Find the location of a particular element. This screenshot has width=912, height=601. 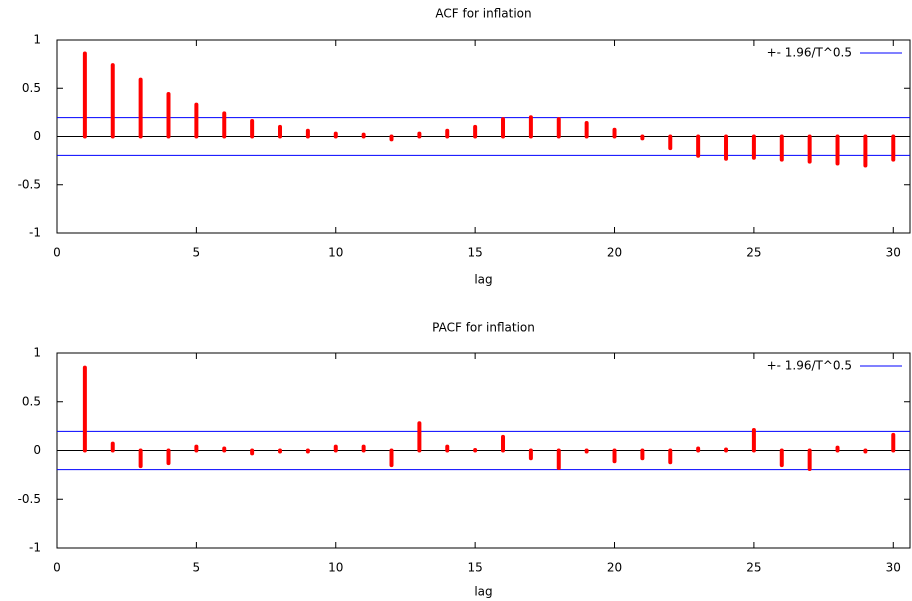

chart-title: ACF for inflation is located at coordinates (483, 14).